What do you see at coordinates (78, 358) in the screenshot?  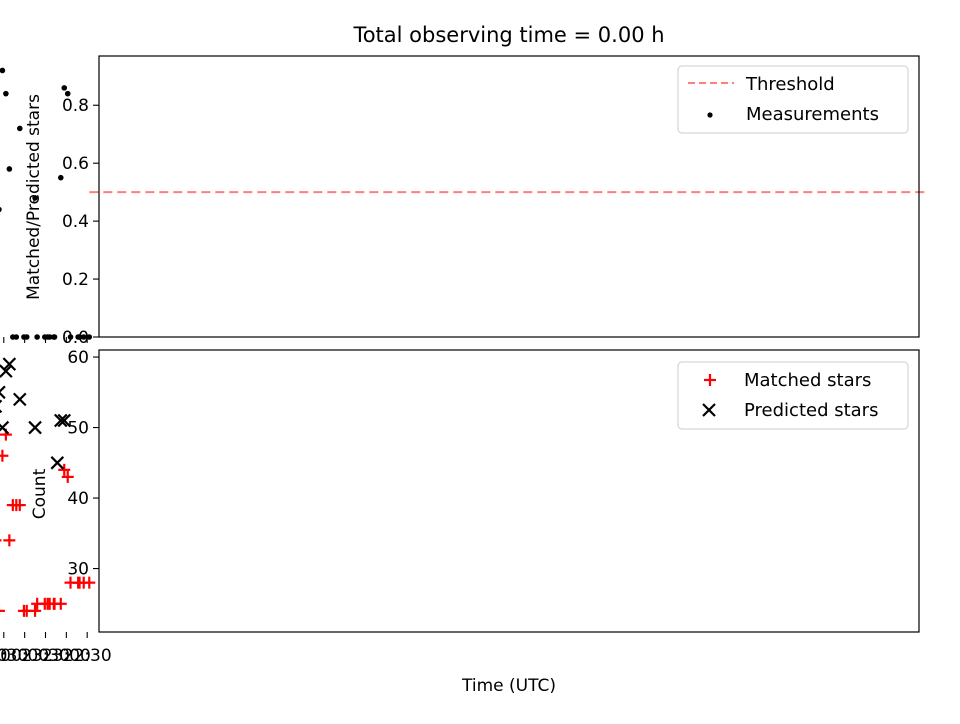 I see `count-y-tick-label: 60` at bounding box center [78, 358].